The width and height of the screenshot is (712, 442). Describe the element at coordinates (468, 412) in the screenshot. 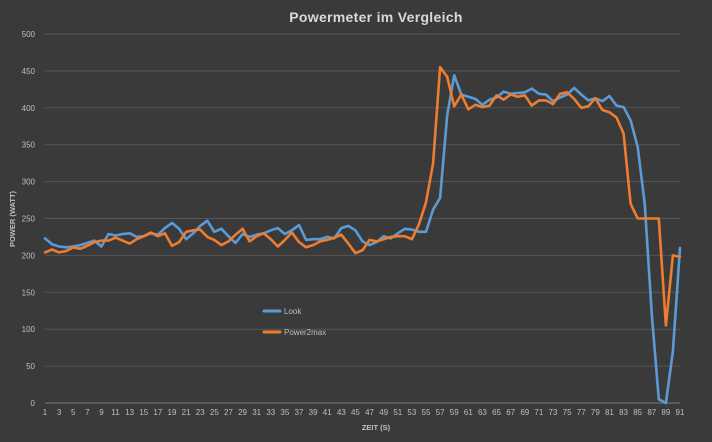

I see `x-tick-label: 61` at that location.